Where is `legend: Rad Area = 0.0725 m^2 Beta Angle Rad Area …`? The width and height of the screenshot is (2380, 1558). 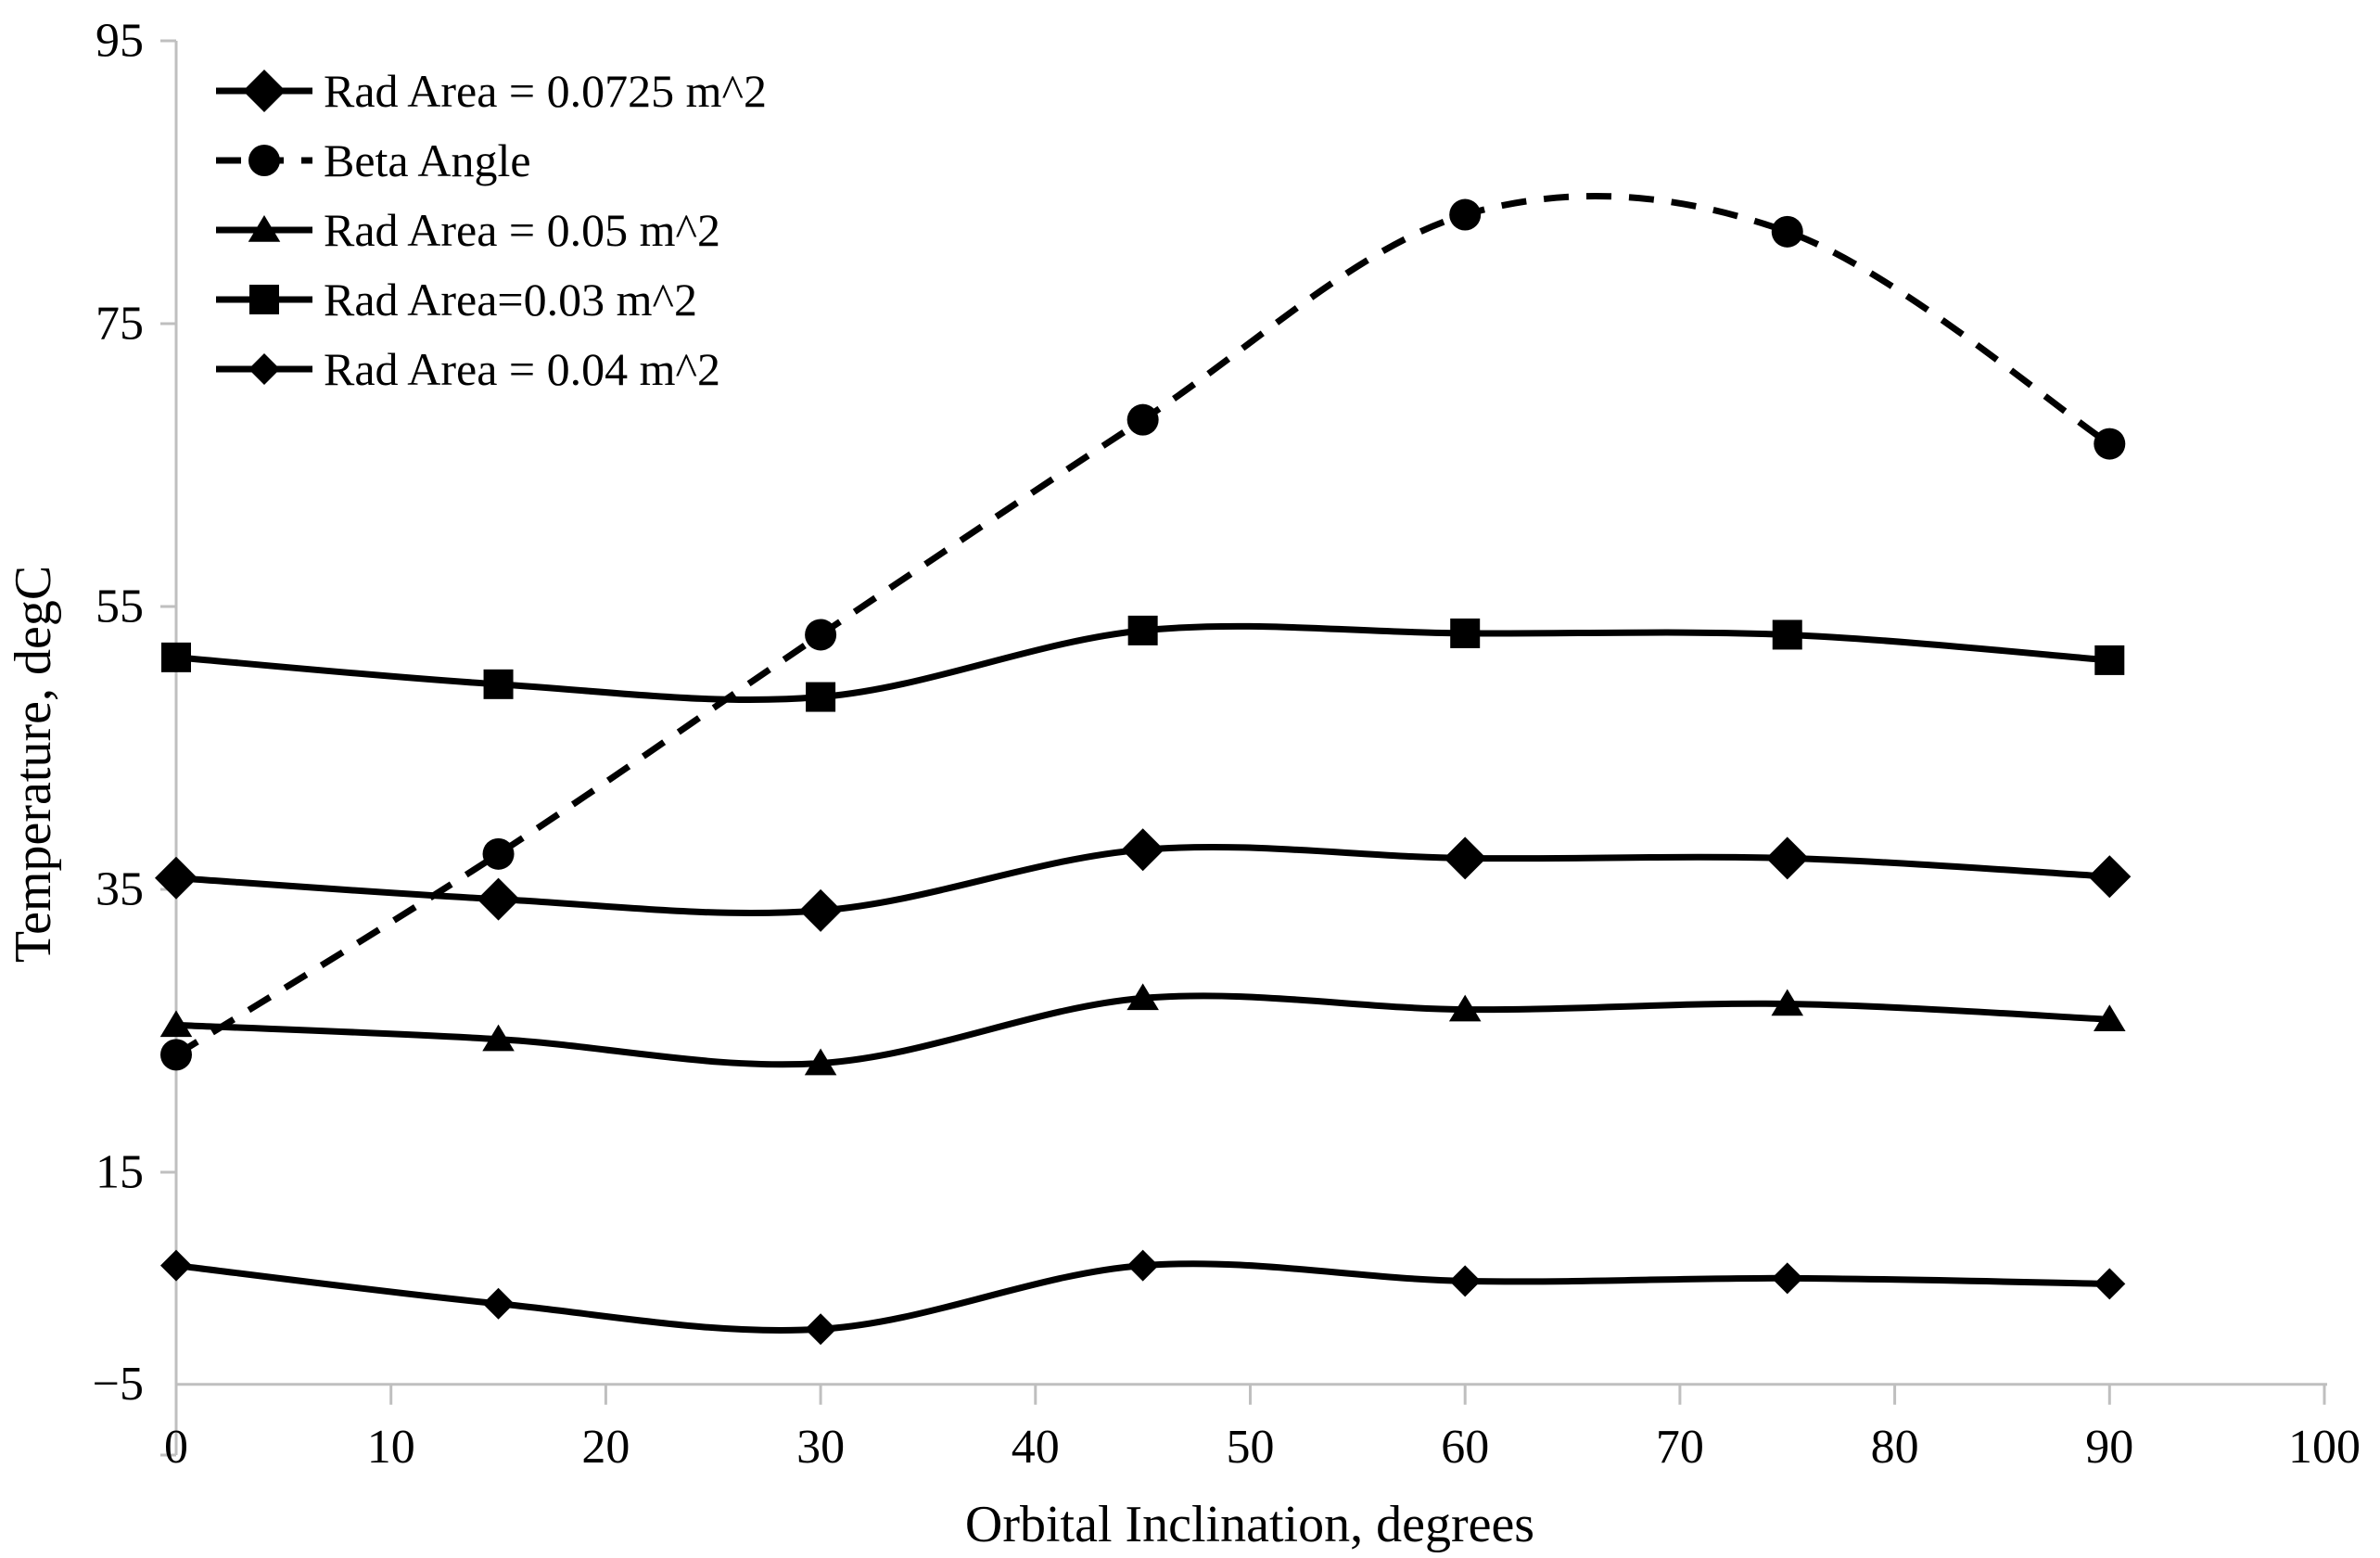
legend: Rad Area = 0.0725 m^2 Beta Angle Rad Area … is located at coordinates (491, 230).